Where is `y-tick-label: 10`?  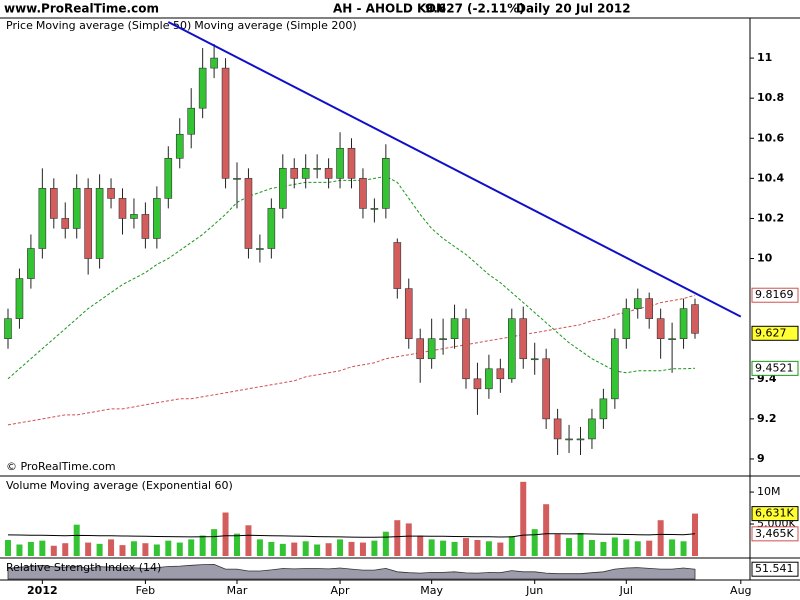
y-tick-label: 10 is located at coordinates (765, 258).